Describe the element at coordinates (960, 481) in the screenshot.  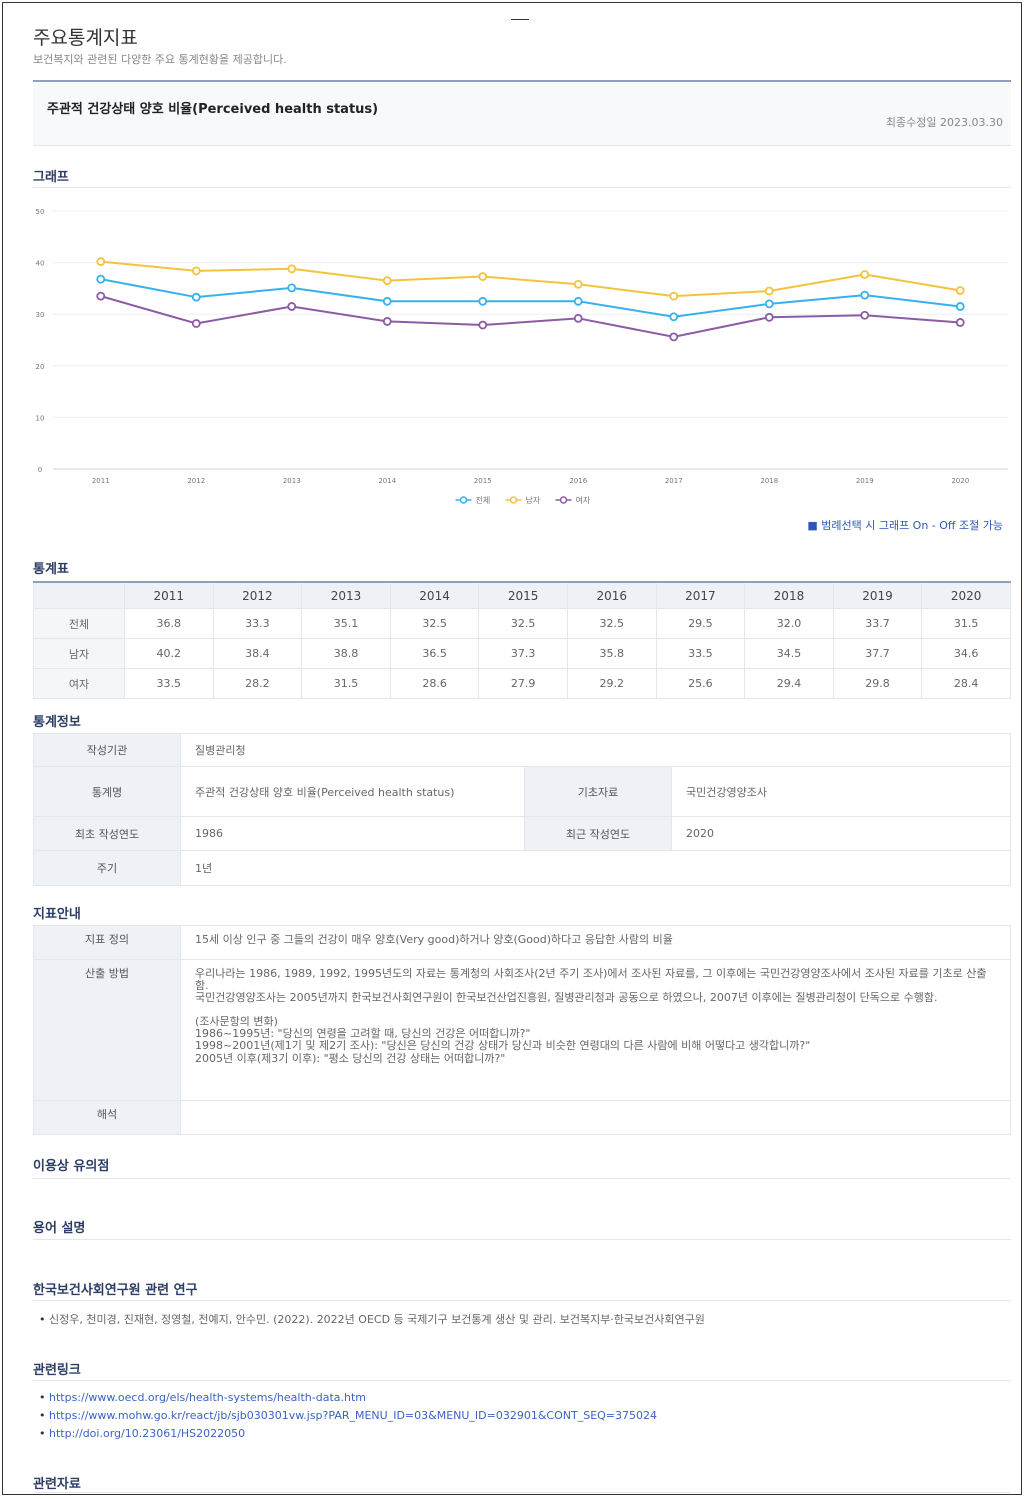
I see `x-tick-label: 2020` at that location.